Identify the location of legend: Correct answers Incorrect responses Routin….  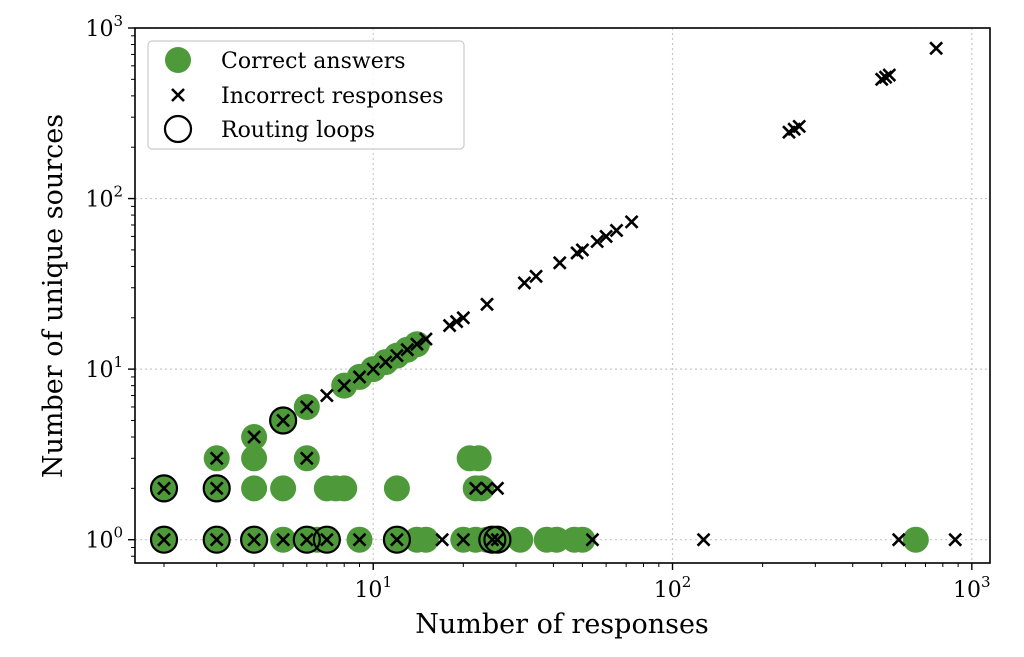
(306, 95).